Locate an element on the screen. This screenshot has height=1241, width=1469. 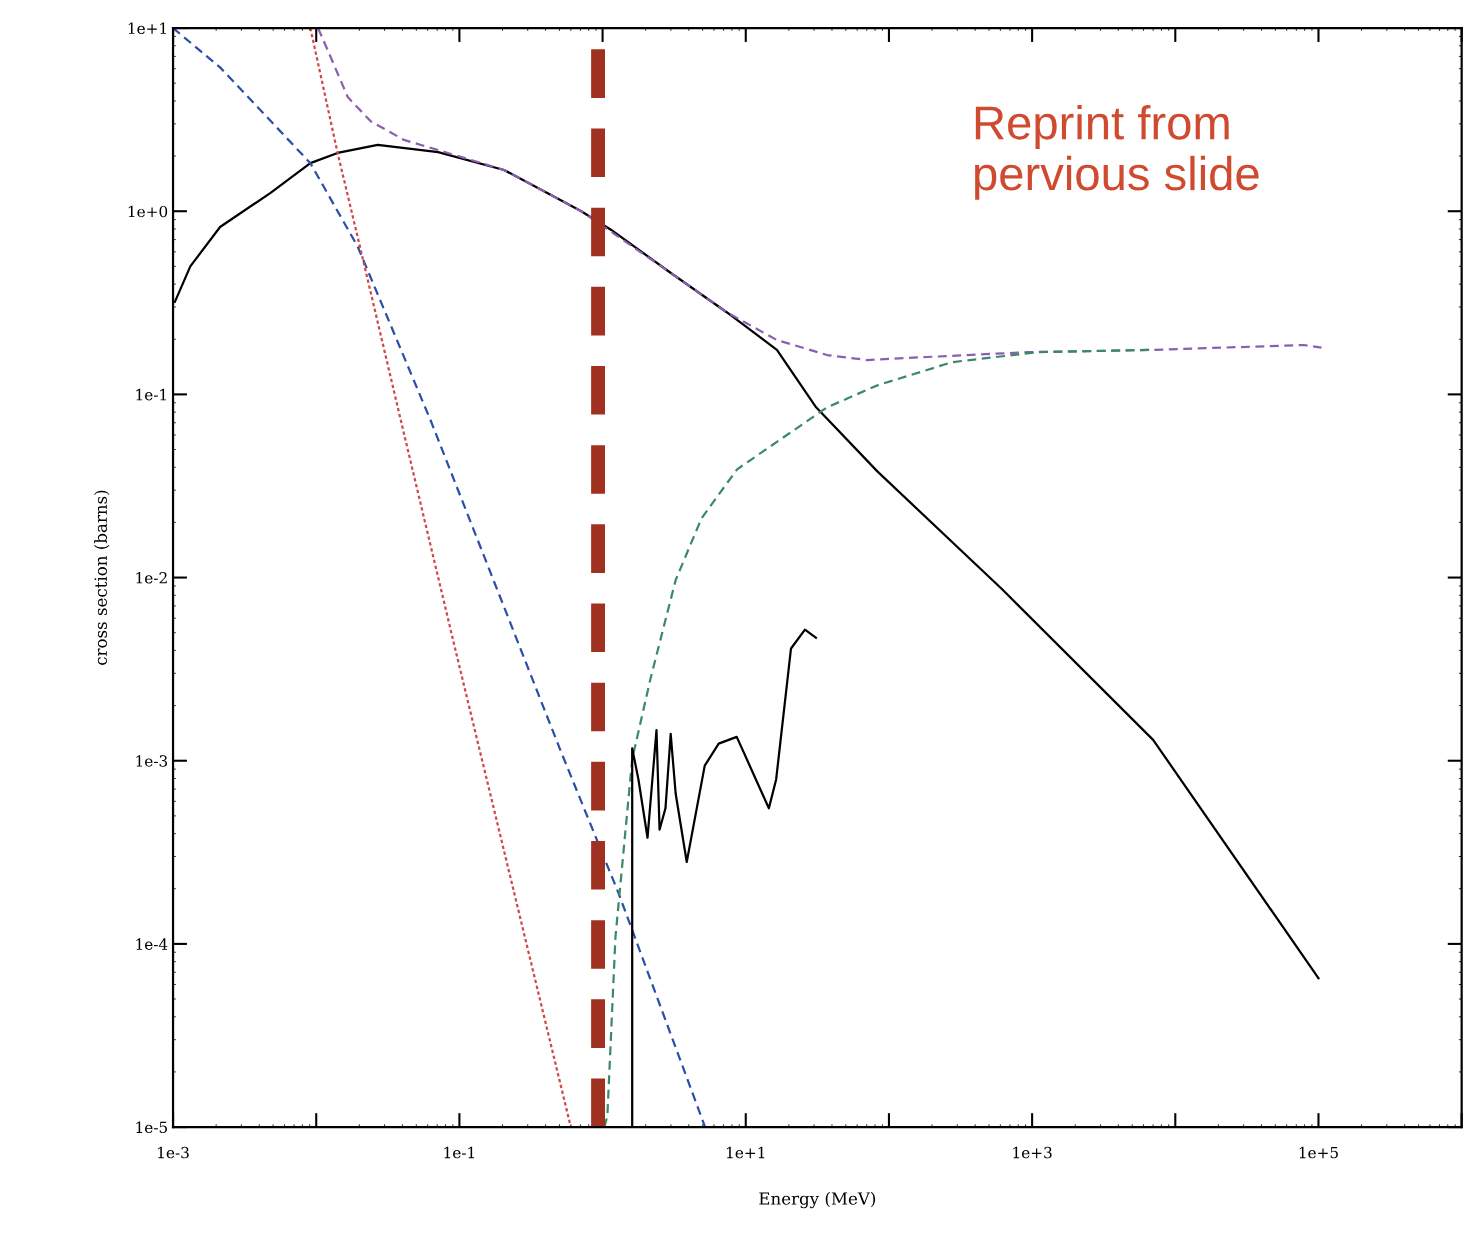
x-tick-label: 1e+1 is located at coordinates (745, 1152).